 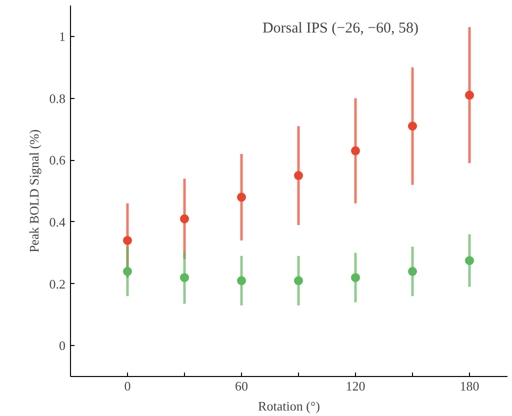 I want to click on x-tick-label: 60, so click(x=241, y=386).